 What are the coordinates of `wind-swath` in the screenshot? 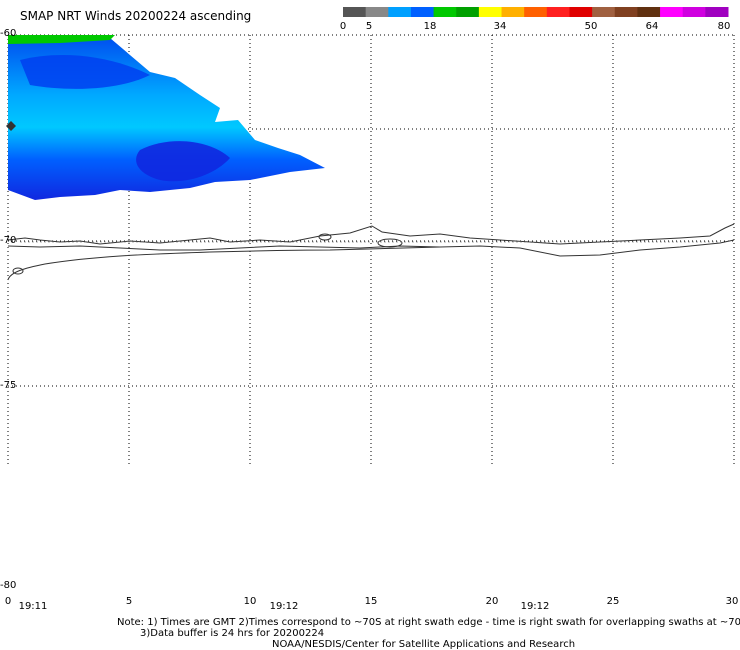 It's located at (166, 117).